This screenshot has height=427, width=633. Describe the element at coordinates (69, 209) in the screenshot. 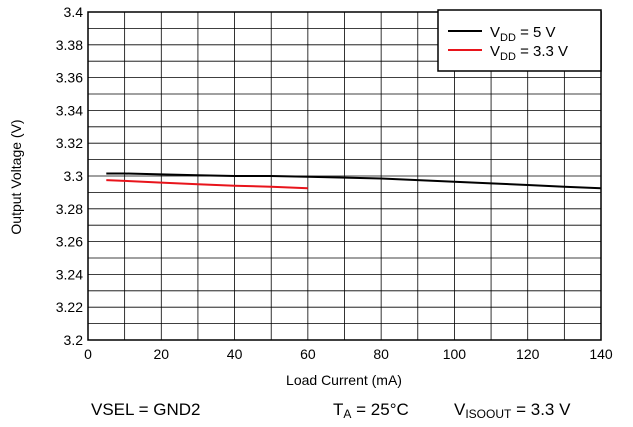

I see `y-tick-label: 3.28` at that location.